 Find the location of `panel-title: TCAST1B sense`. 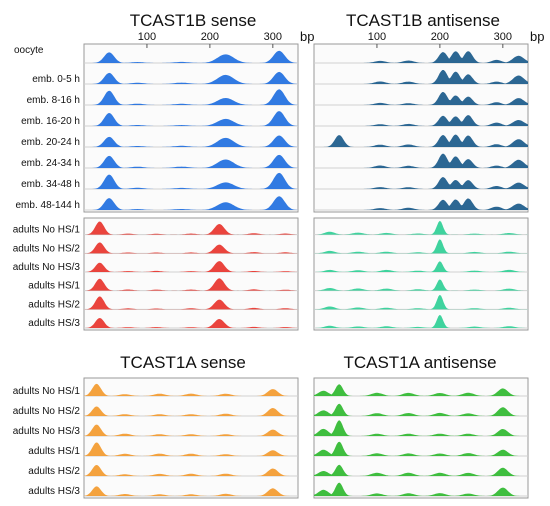

panel-title: TCAST1B sense is located at coordinates (193, 20).